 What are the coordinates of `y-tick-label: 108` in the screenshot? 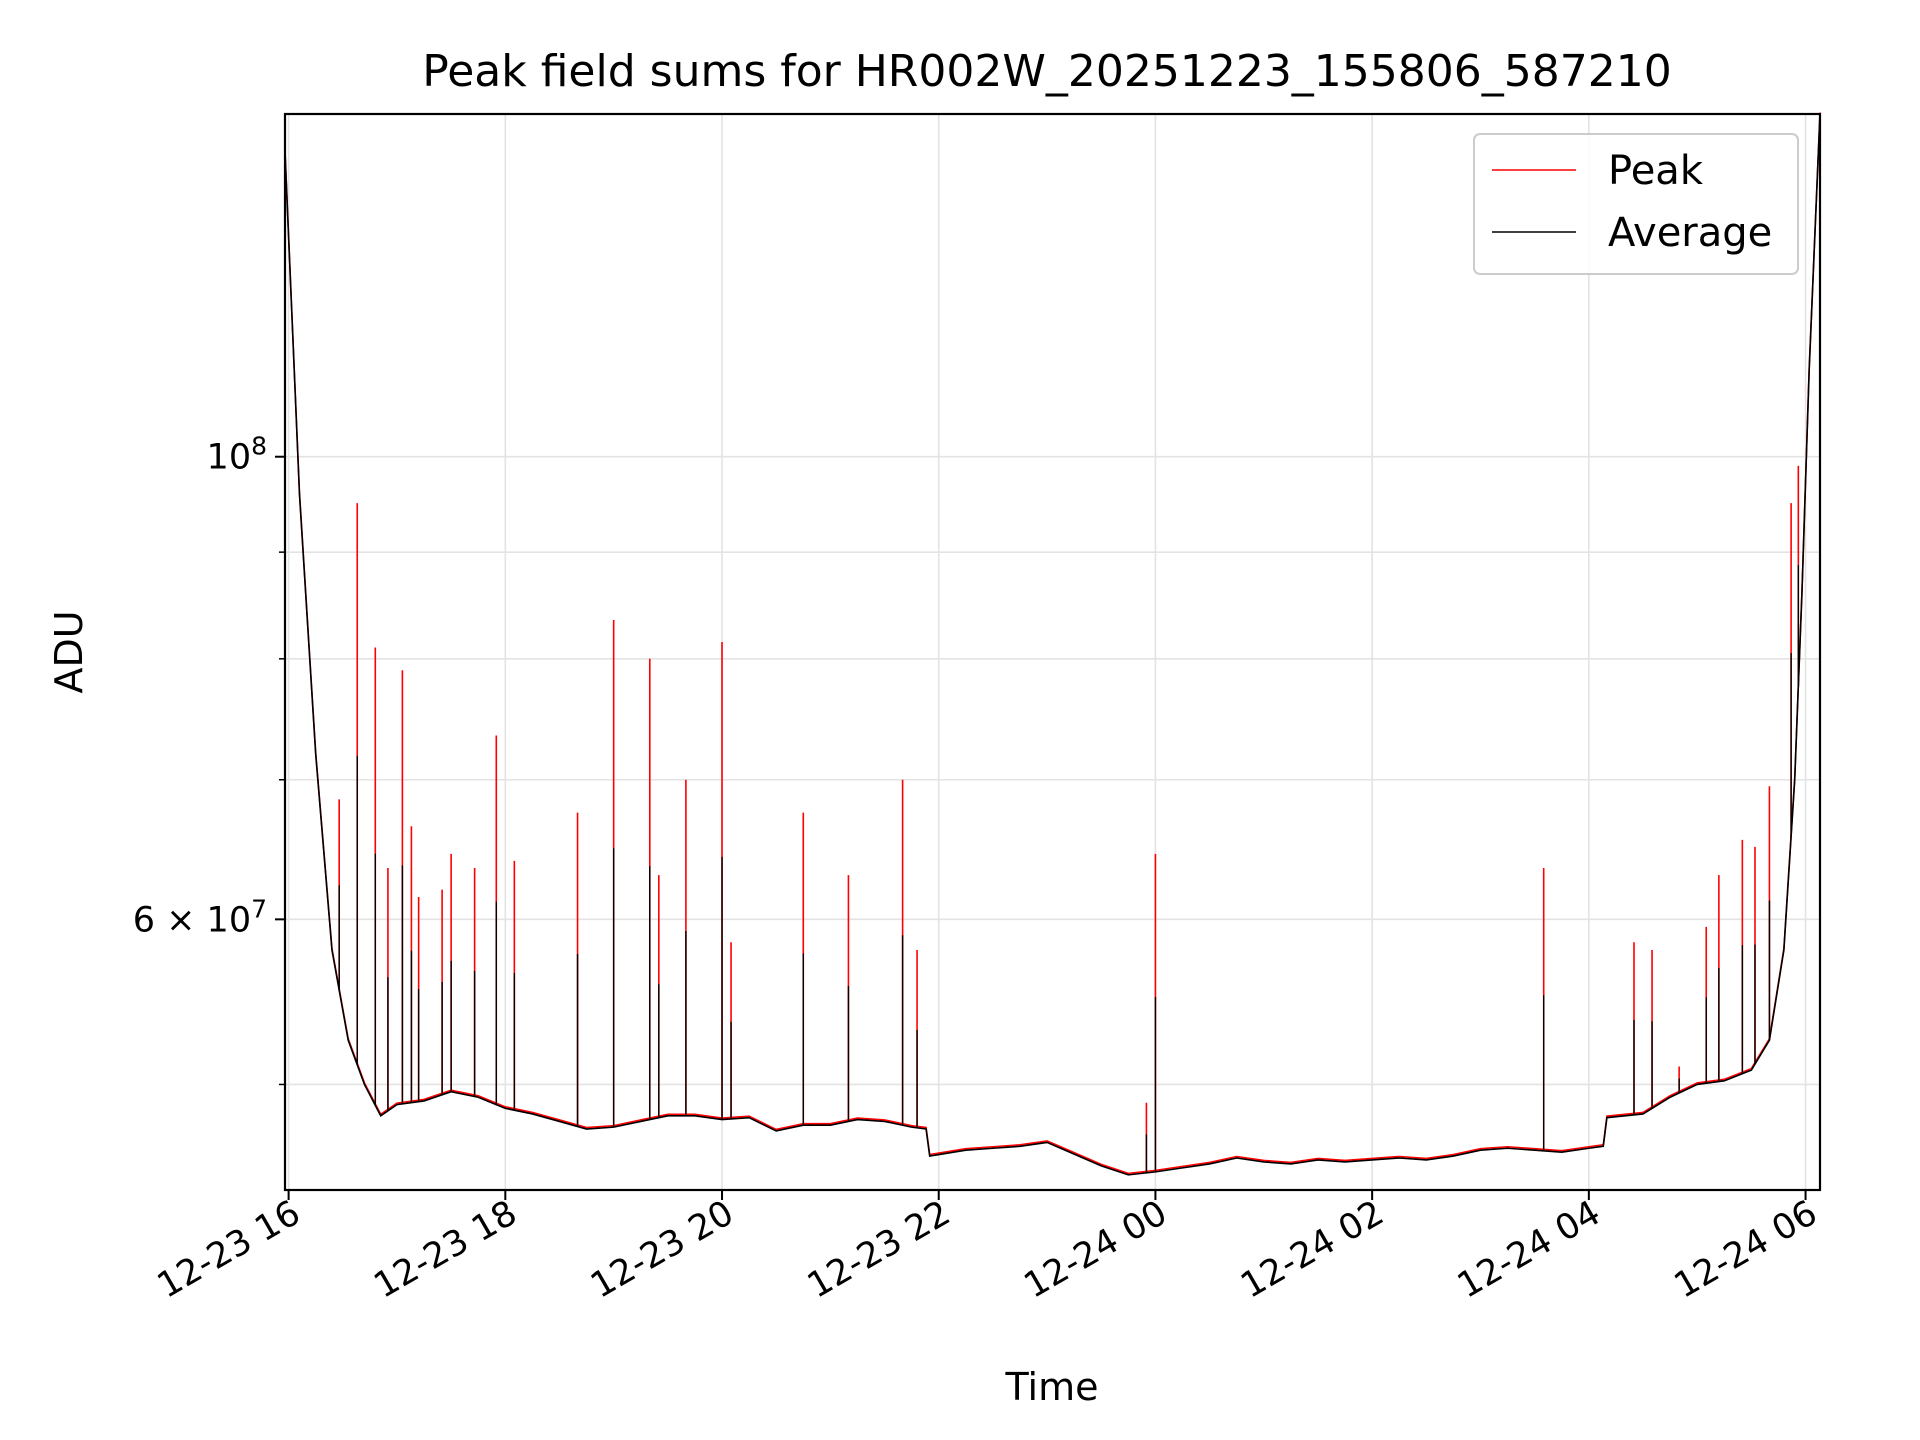 It's located at (237, 455).